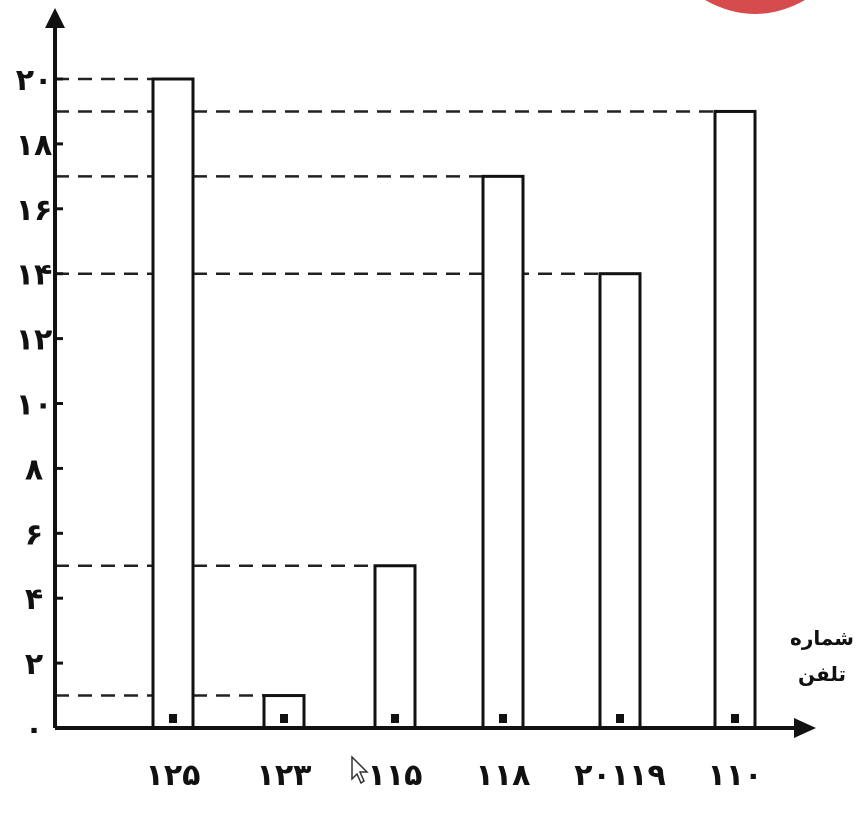 This screenshot has height=815, width=859. I want to click on y-tick-label: ۴, so click(34, 599).